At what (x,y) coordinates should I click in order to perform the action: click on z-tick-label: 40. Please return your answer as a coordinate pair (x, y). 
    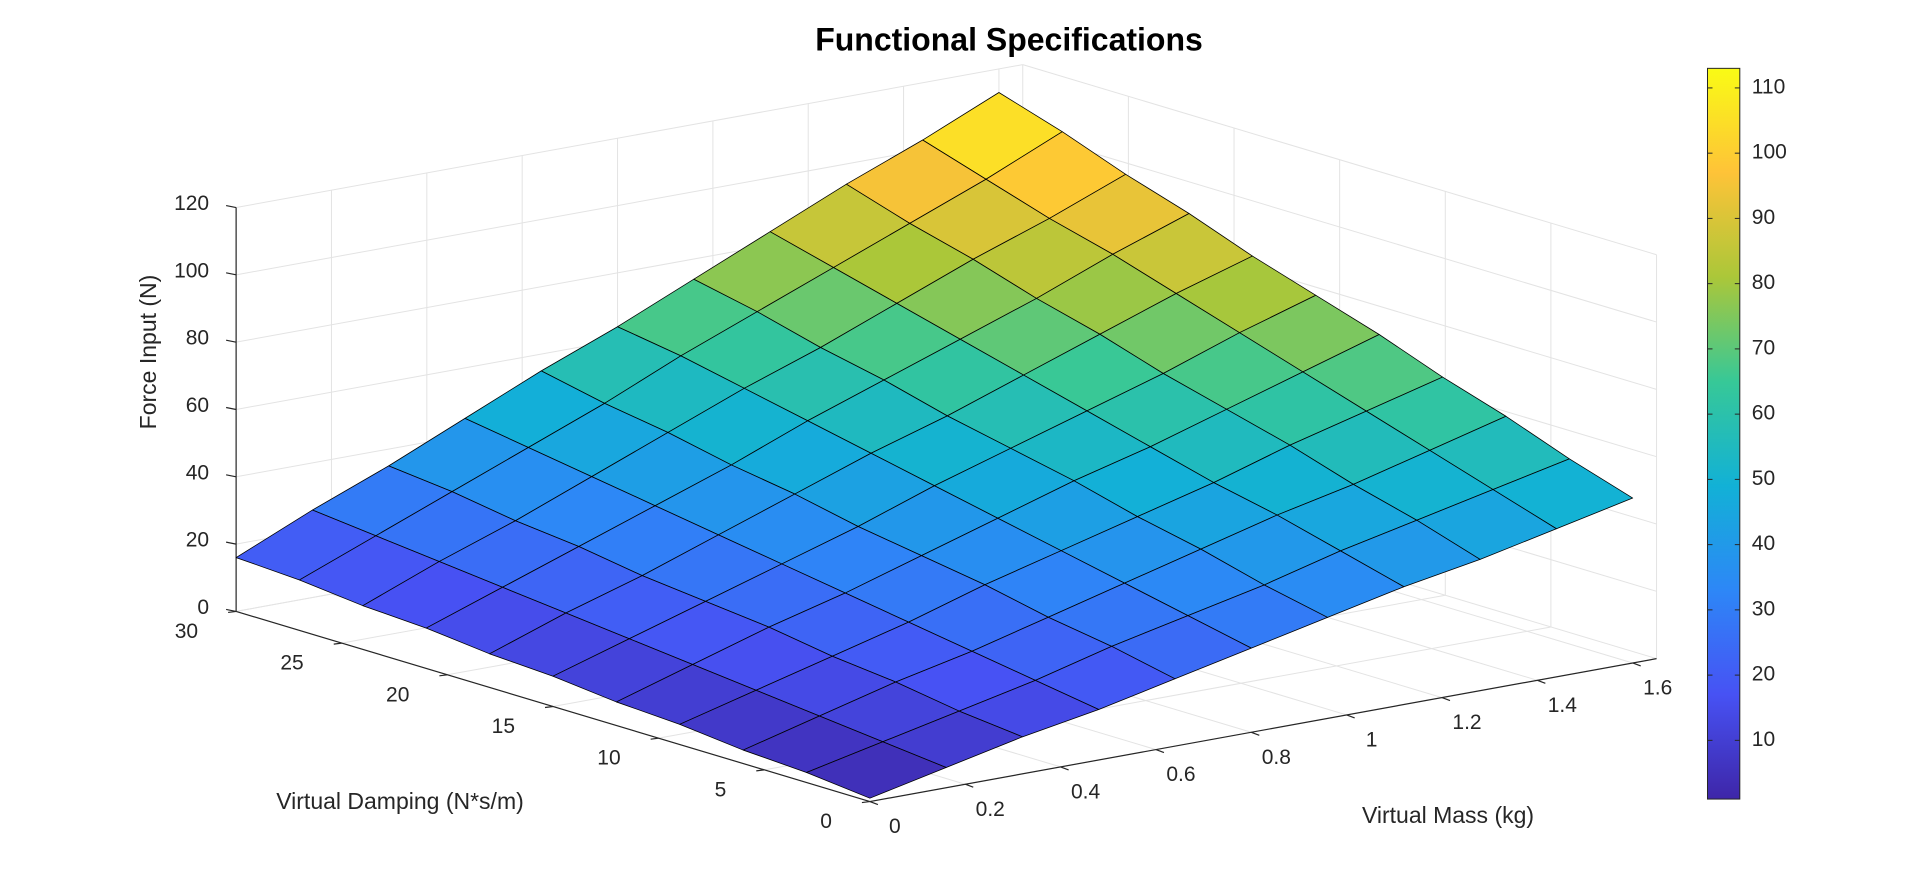
    Looking at the image, I should click on (197, 472).